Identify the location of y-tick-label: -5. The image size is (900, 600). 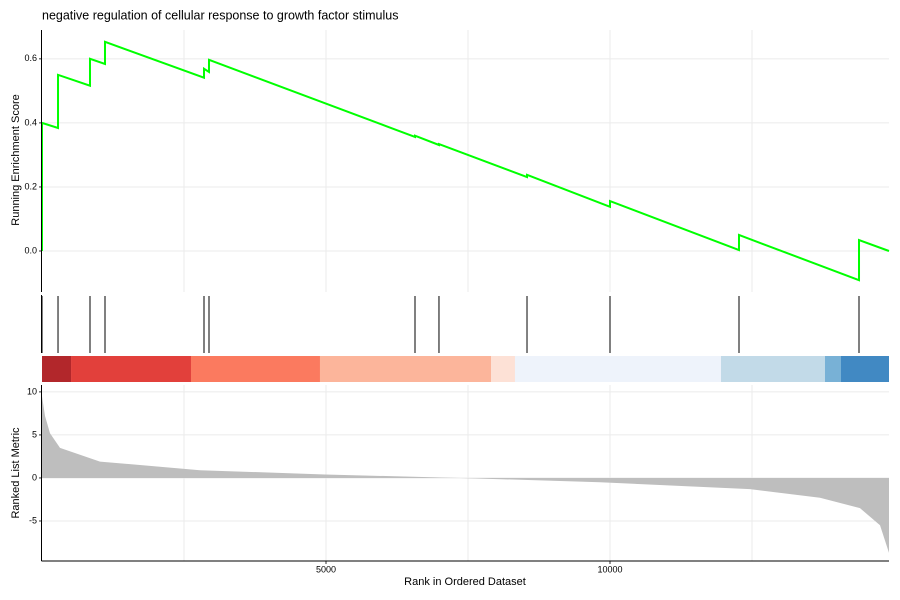
(33, 520).